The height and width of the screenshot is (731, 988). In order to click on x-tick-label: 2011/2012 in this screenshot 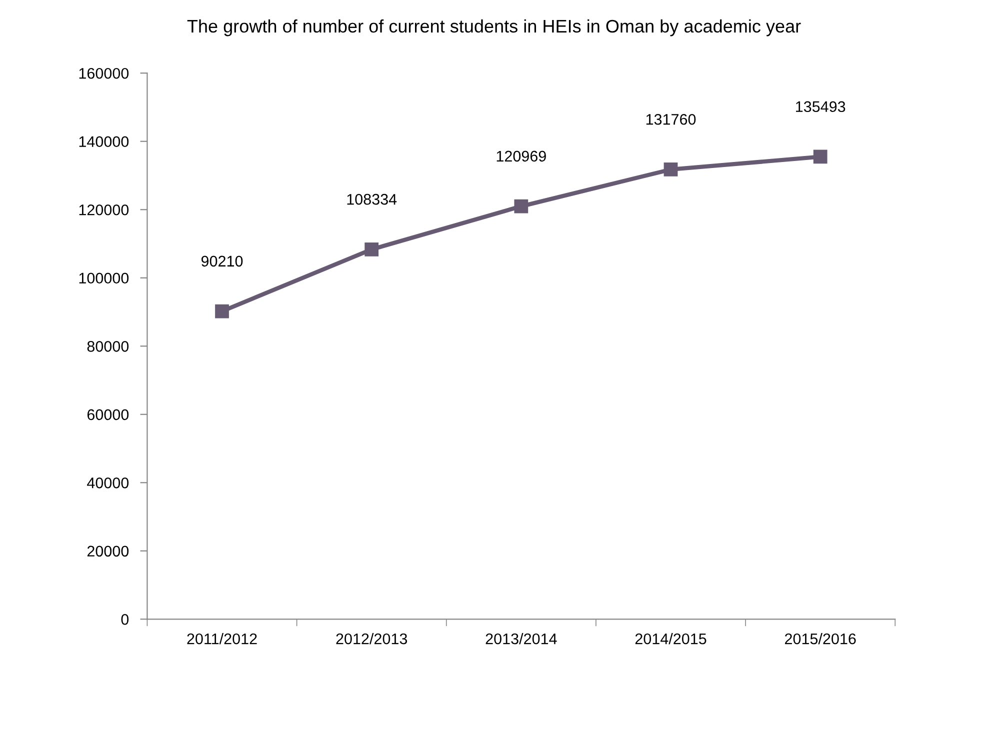, I will do `click(222, 638)`.